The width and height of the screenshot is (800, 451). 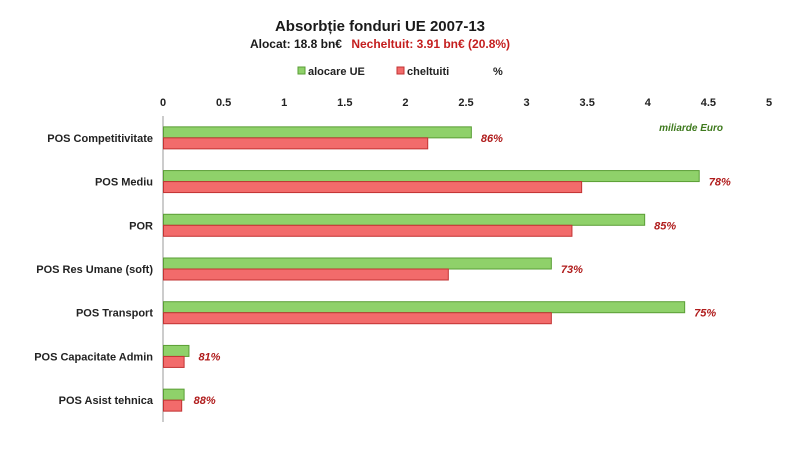 What do you see at coordinates (141, 226) in the screenshot?
I see `category-label: POR` at bounding box center [141, 226].